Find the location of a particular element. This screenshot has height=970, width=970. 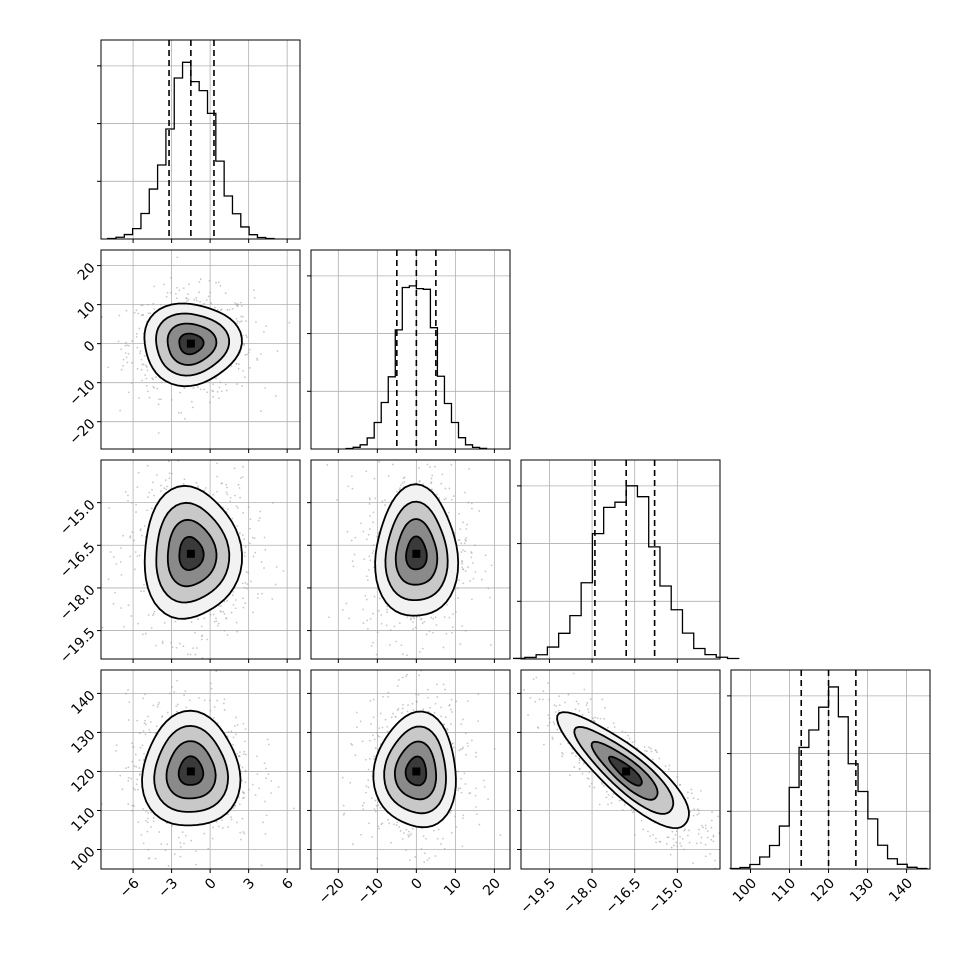

y-tick-label: −18.0 is located at coordinates (78, 603).